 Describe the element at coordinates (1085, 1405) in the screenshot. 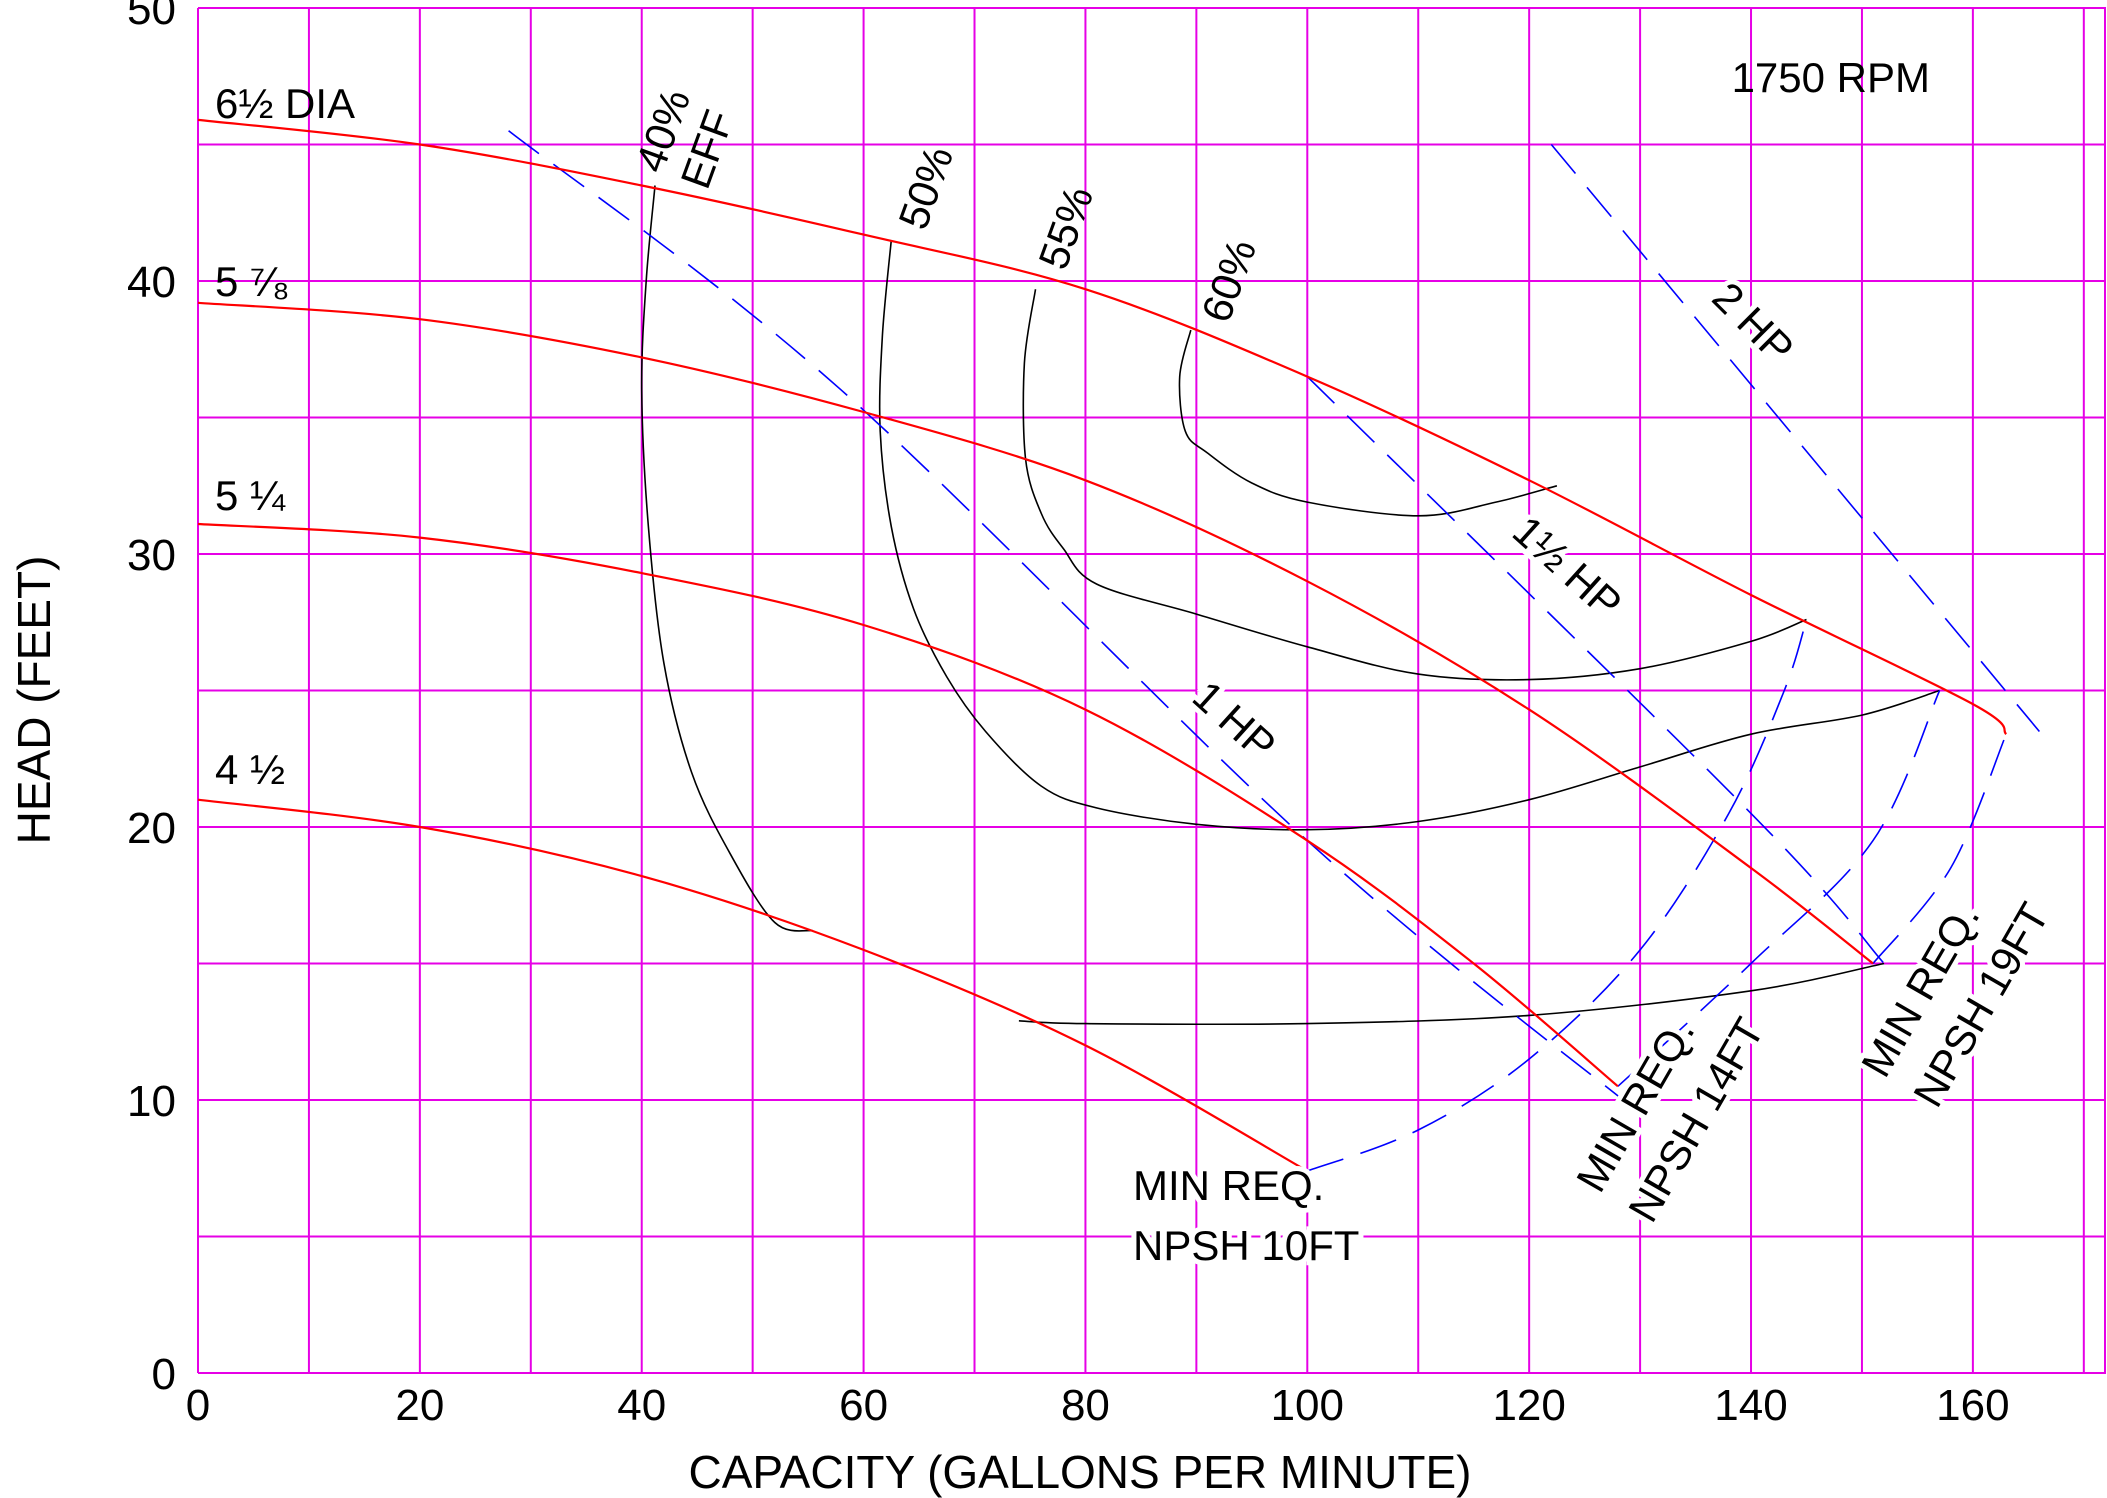

I see `x-tick-label: 80` at that location.